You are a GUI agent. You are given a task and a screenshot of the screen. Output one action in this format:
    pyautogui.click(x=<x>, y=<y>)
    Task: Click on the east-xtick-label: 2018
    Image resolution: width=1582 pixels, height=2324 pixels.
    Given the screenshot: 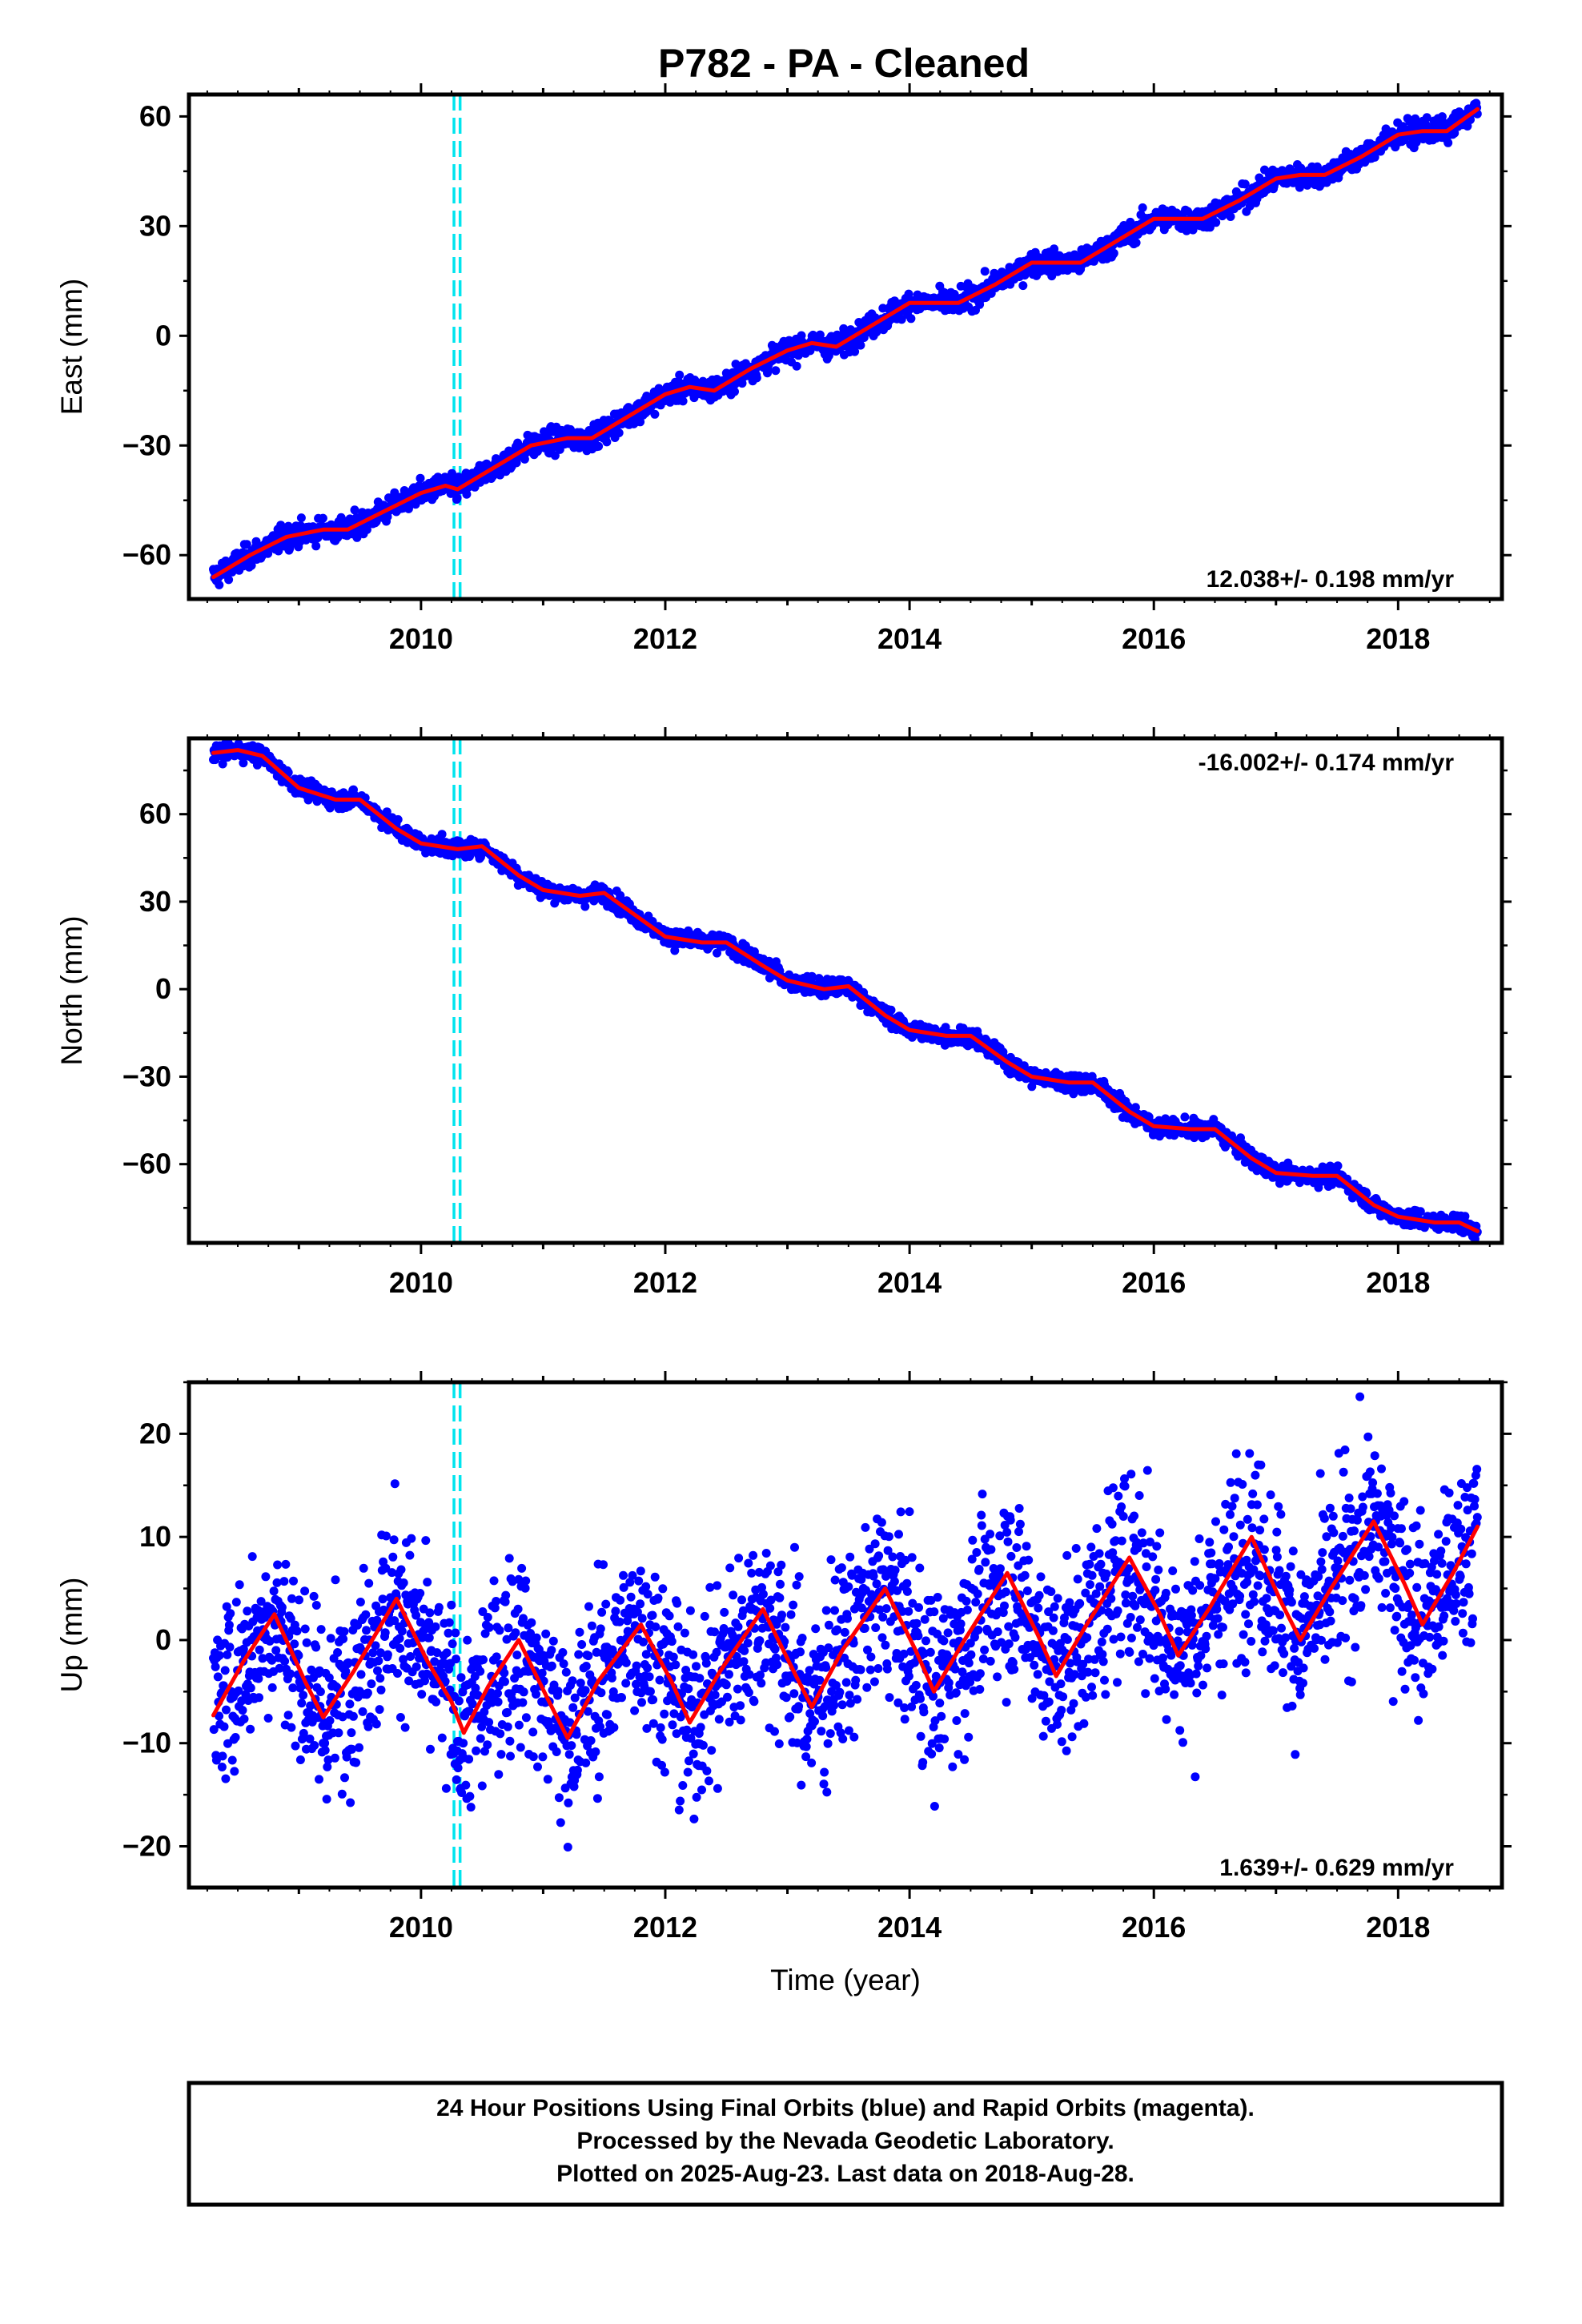 What is the action you would take?
    pyautogui.click(x=1398, y=638)
    